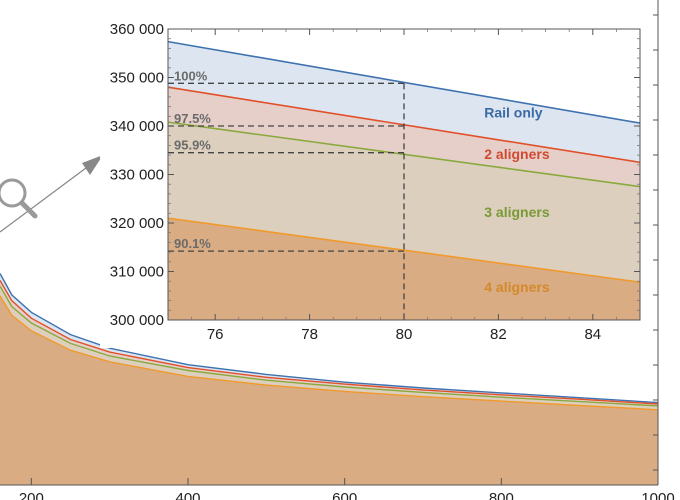 Image resolution: width=680 pixels, height=500 pixels. I want to click on inset-x-tick-label: 80, so click(404, 334).